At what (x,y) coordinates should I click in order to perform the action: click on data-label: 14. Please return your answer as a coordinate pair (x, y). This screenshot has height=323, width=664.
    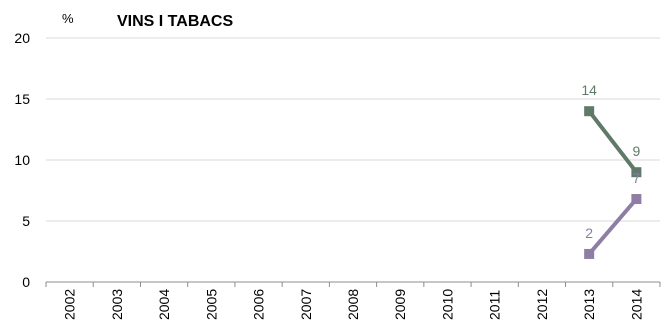
    Looking at the image, I should click on (589, 90).